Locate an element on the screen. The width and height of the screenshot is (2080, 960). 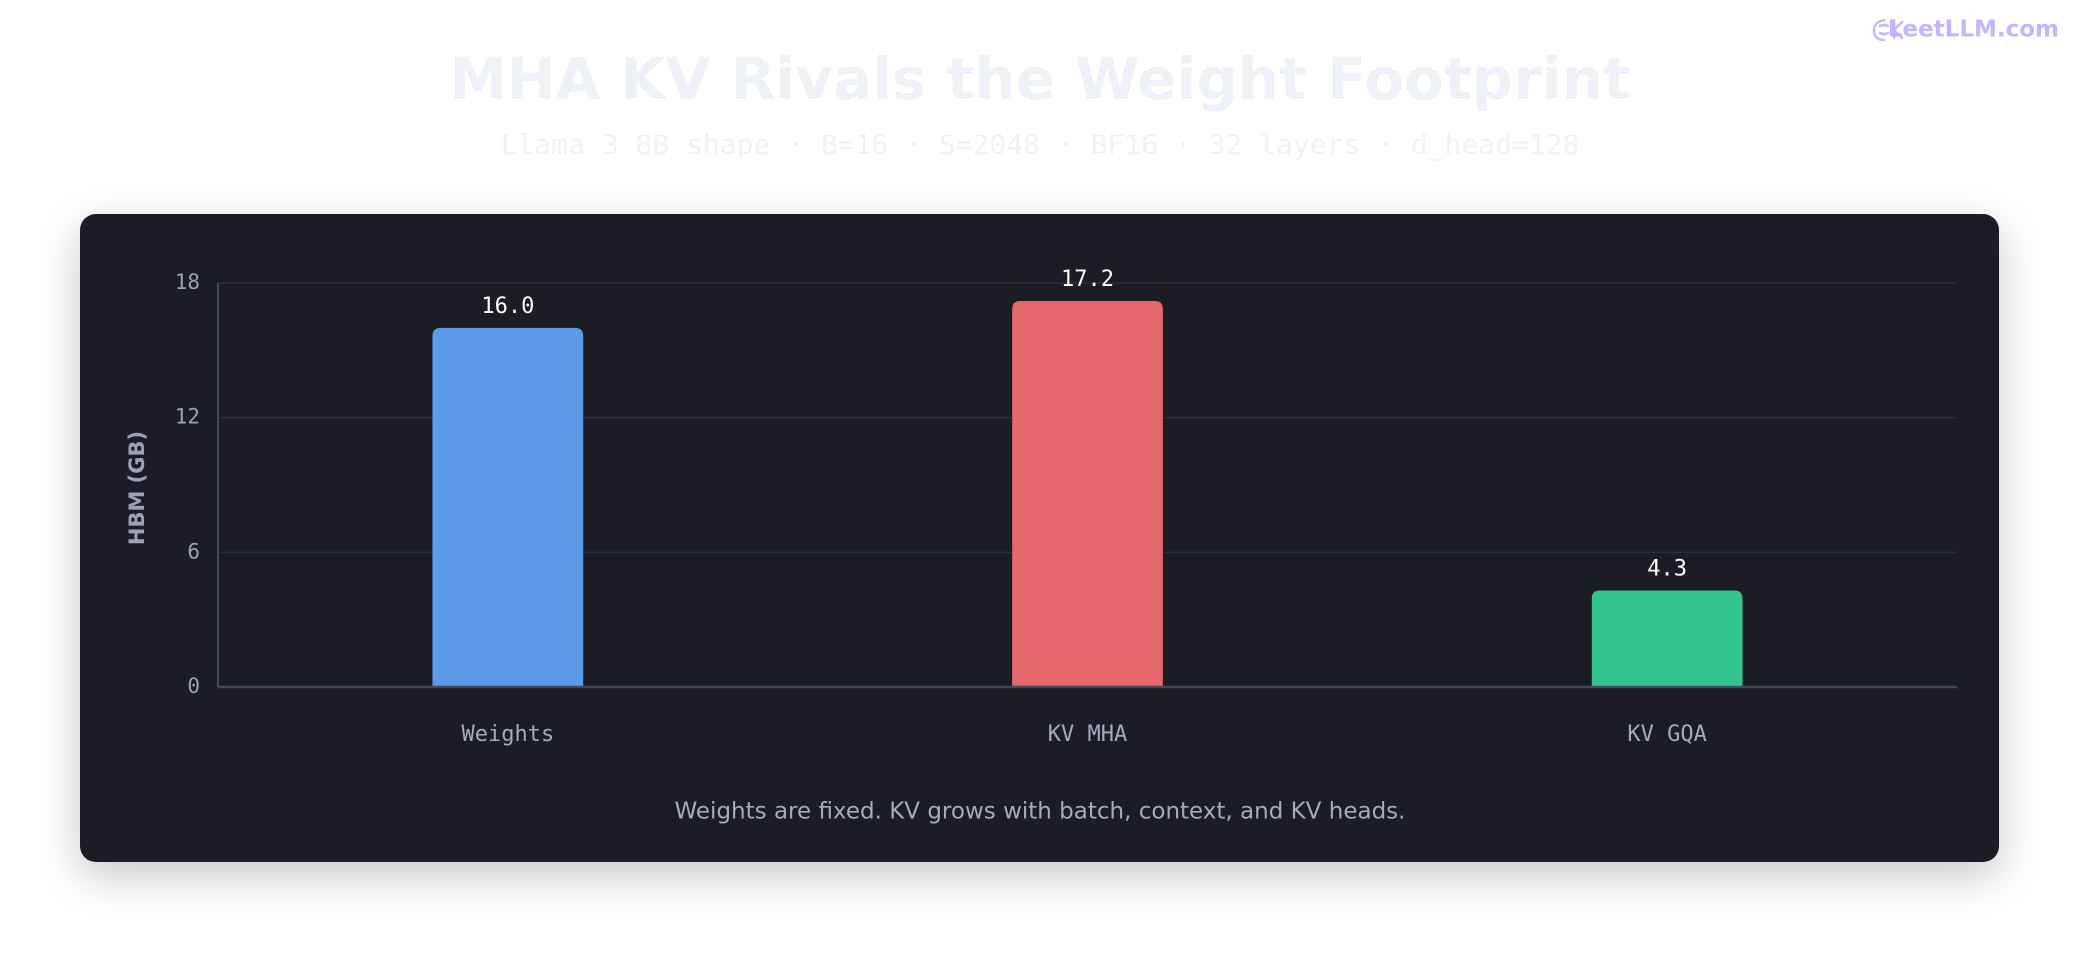
brand-logo: LeetLLM.com is located at coordinates (1965, 30).